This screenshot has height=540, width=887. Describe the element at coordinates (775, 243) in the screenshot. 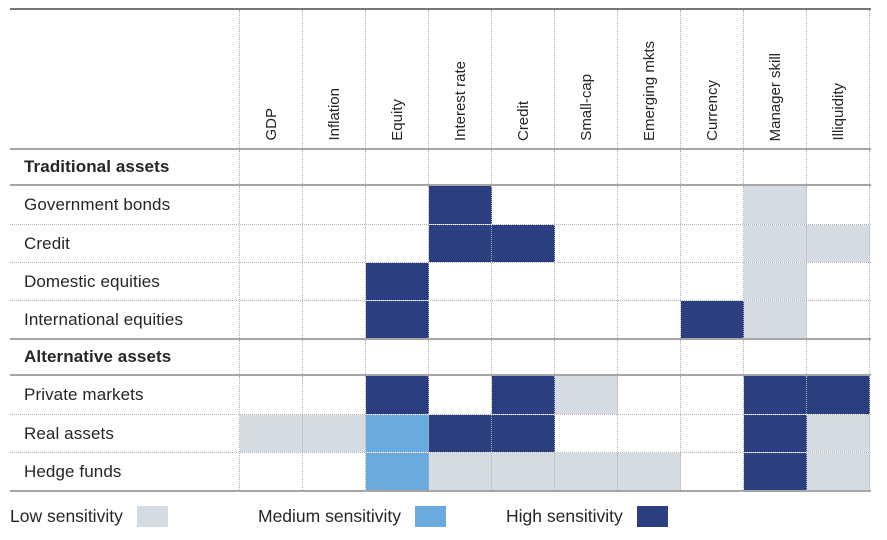

I see `cell-credit-manager-skill-low` at that location.